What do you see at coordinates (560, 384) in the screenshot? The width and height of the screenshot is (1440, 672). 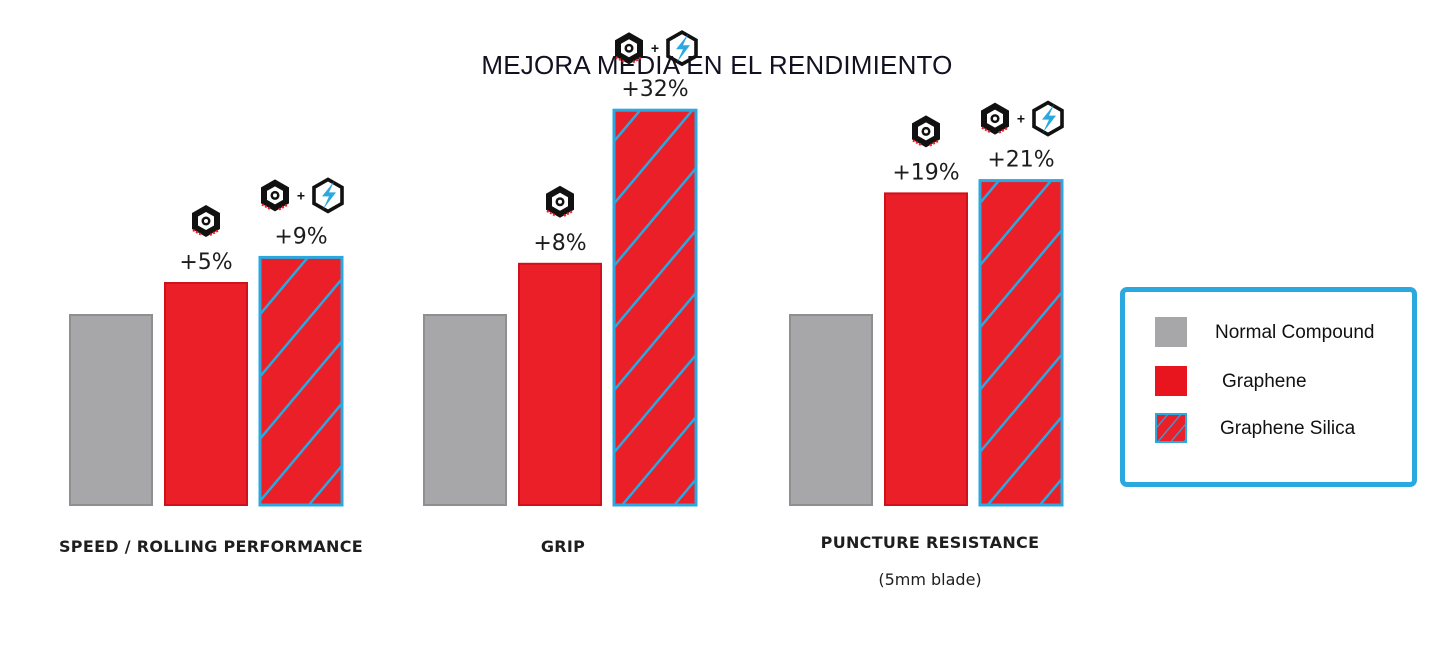 I see `bar-graphene-grip` at bounding box center [560, 384].